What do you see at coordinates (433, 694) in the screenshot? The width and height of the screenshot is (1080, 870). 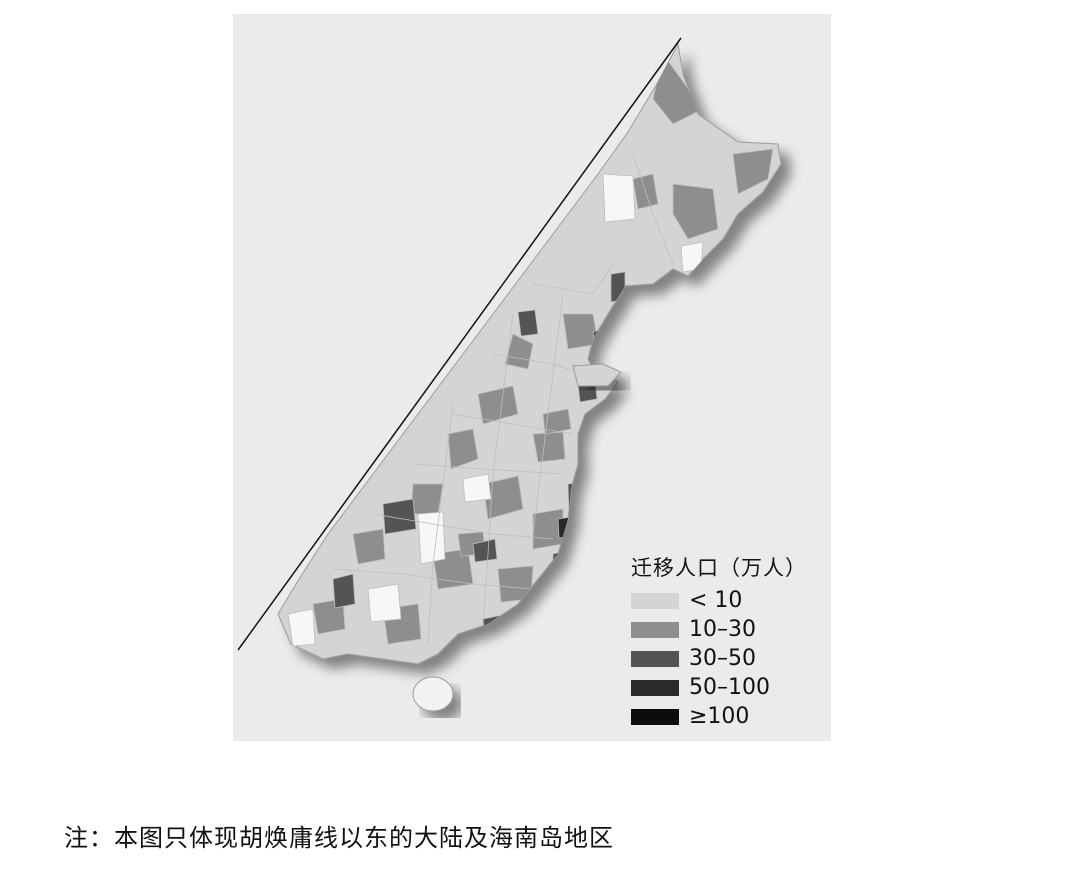 I see `hainan-island` at bounding box center [433, 694].